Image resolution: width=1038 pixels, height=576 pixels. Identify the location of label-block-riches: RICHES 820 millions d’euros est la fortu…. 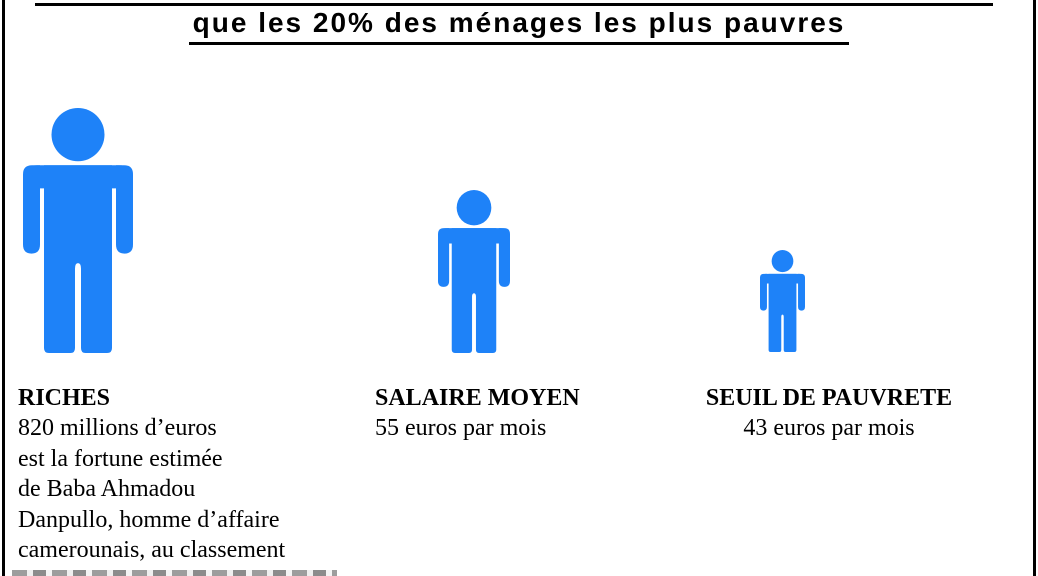
(195, 474).